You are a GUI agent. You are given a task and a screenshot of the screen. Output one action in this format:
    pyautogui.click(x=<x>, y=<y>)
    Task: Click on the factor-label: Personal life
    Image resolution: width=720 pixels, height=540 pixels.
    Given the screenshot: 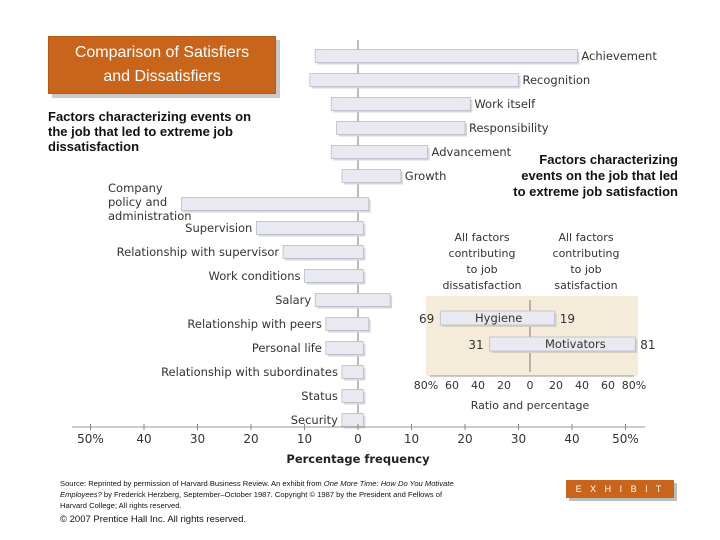 What is the action you would take?
    pyautogui.click(x=287, y=348)
    